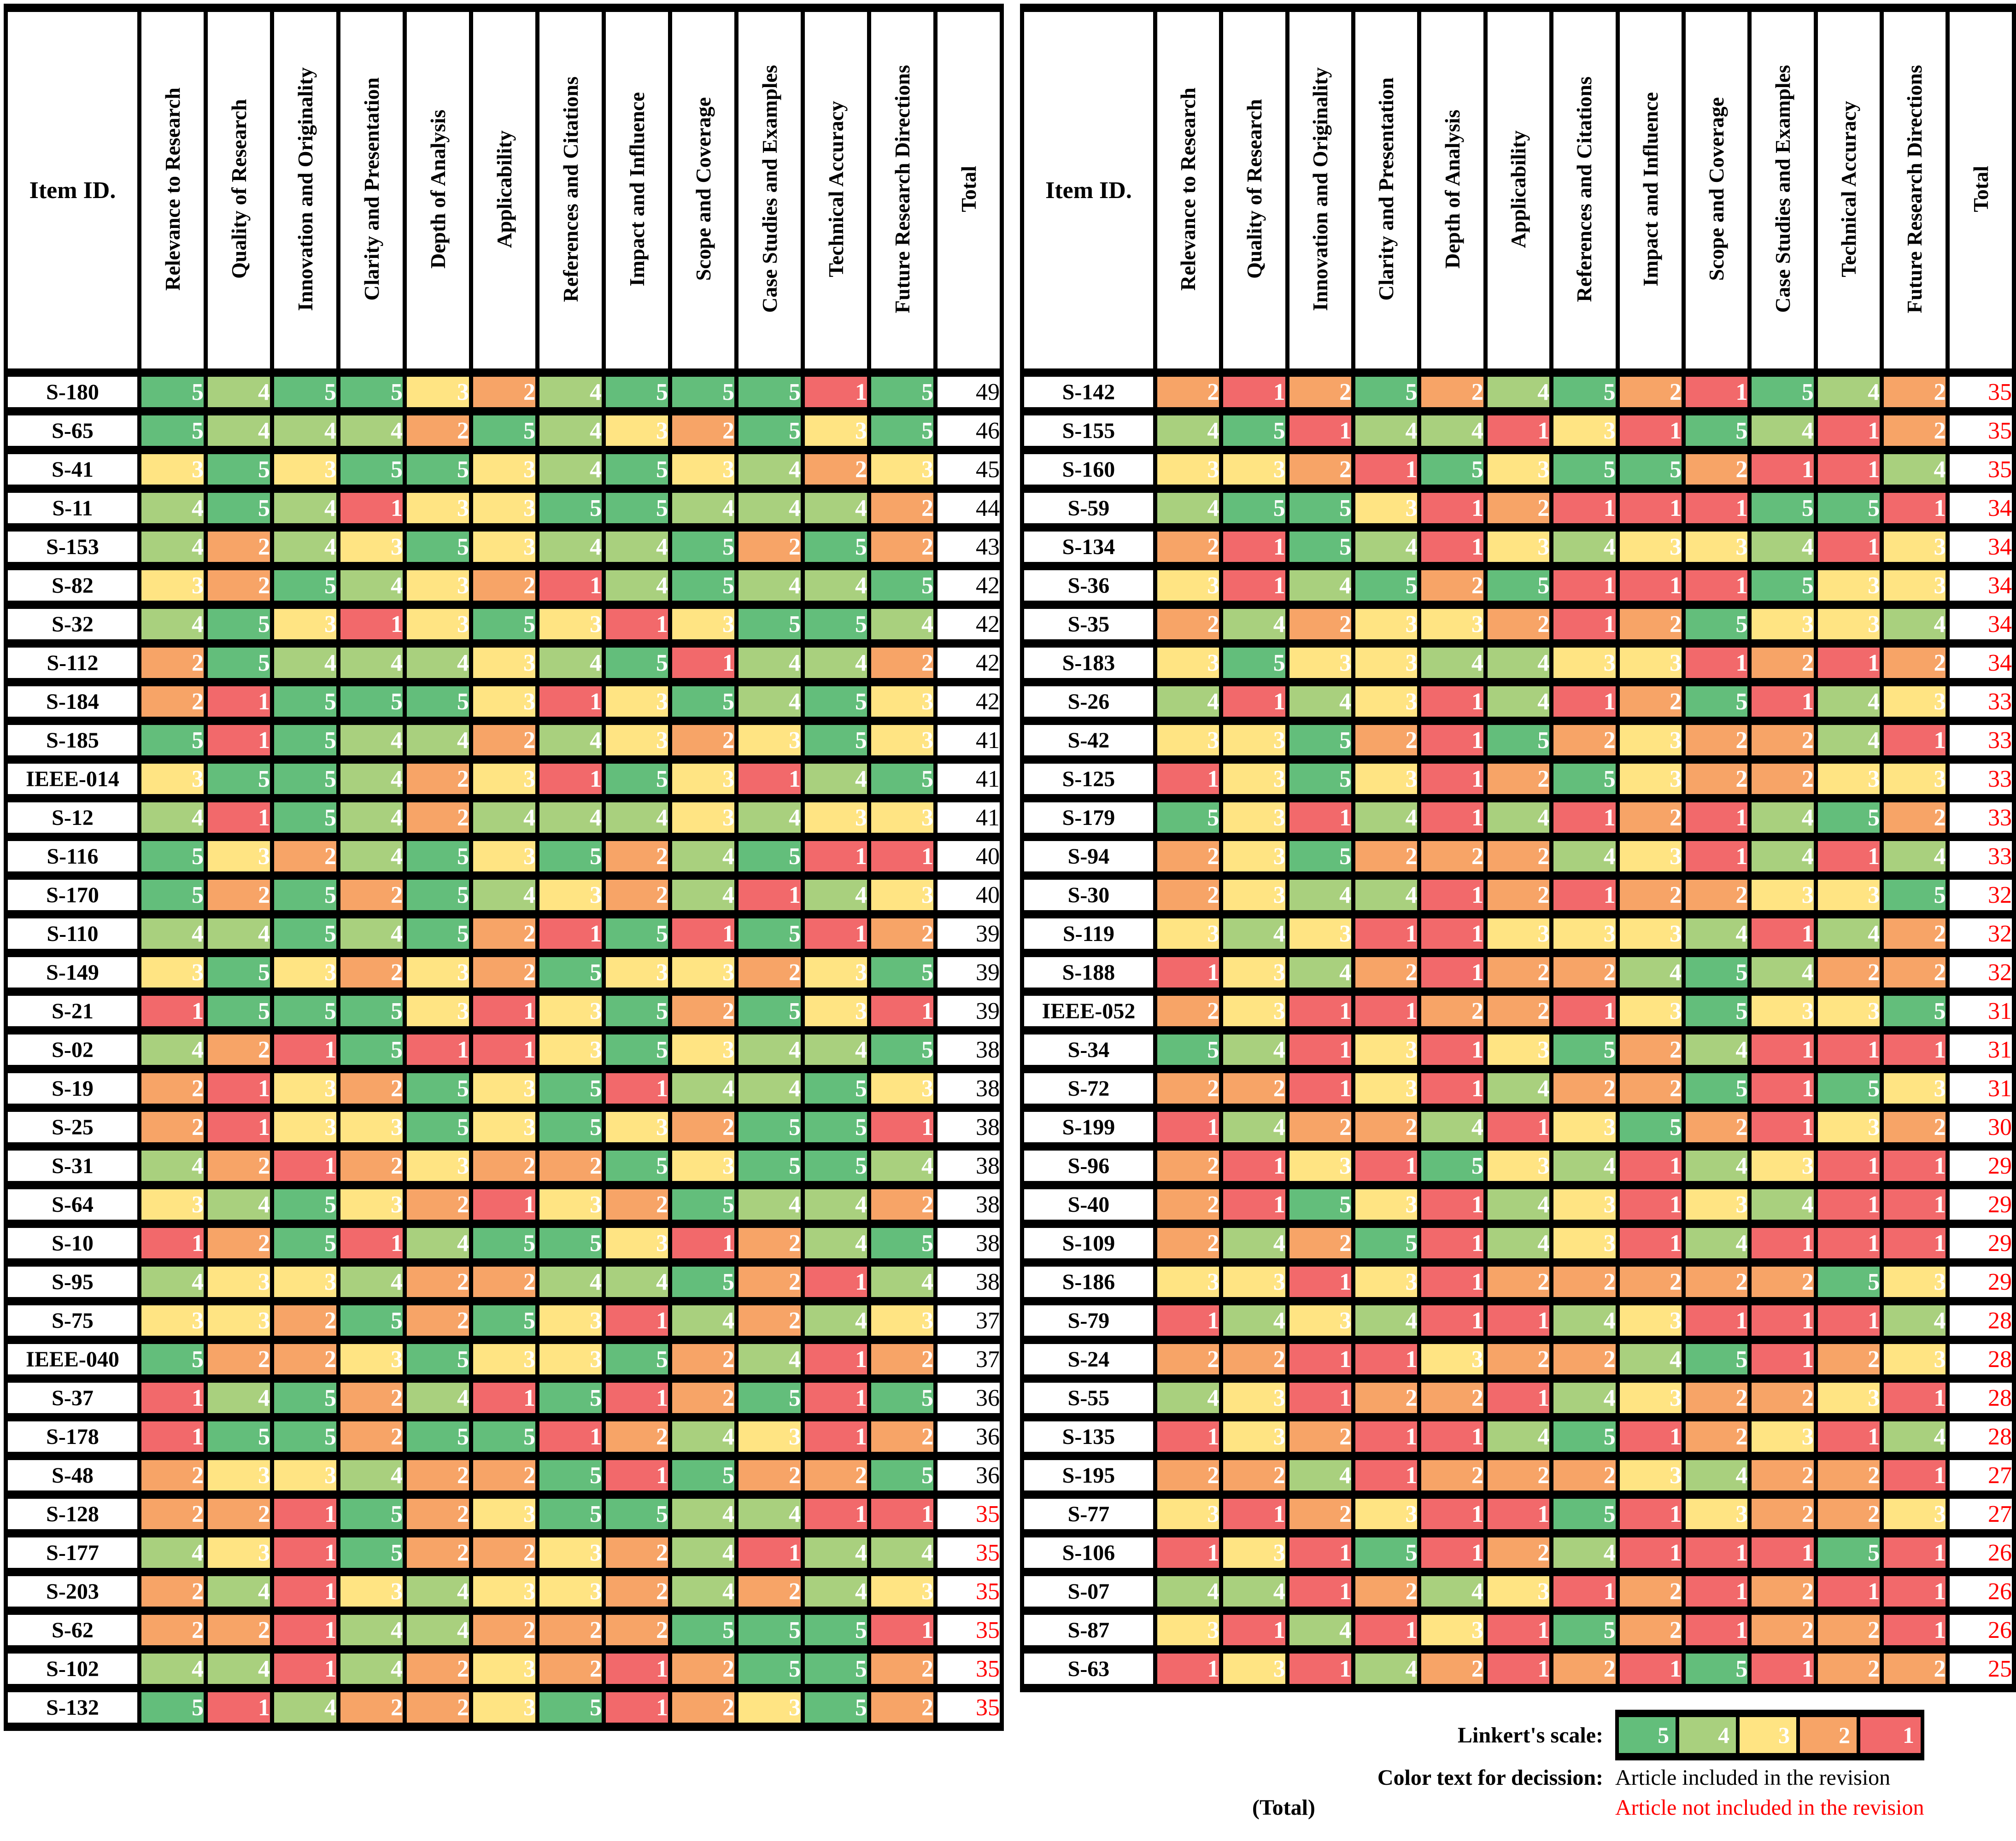 This screenshot has height=1841, width=2016. Describe the element at coordinates (504, 1088) in the screenshot. I see `table-row: S-19 2 1 3 2 5 3 5 1 4 4 5 3 38` at that location.